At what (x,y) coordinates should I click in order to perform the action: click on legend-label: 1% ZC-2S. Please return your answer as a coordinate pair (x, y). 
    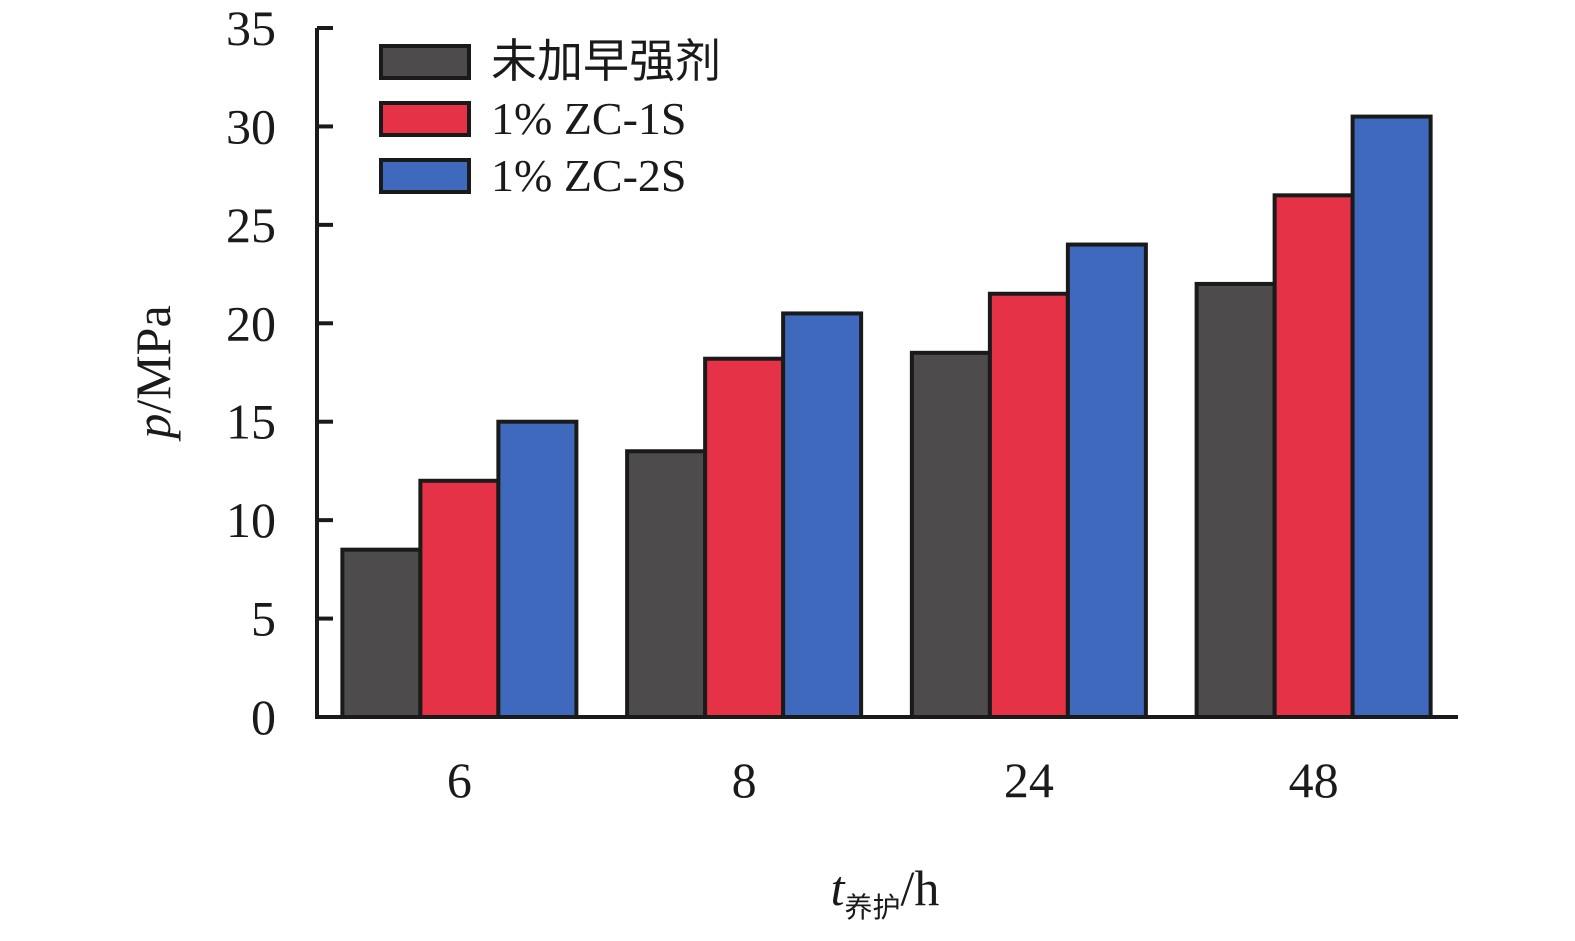
    Looking at the image, I should click on (589, 175).